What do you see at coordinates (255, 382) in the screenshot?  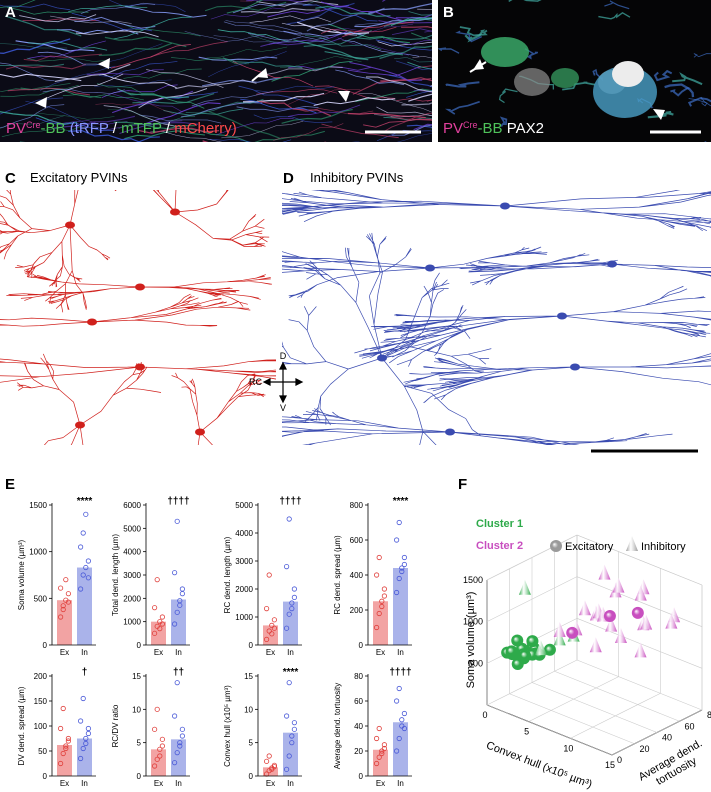 I see `compass-label: RC` at bounding box center [255, 382].